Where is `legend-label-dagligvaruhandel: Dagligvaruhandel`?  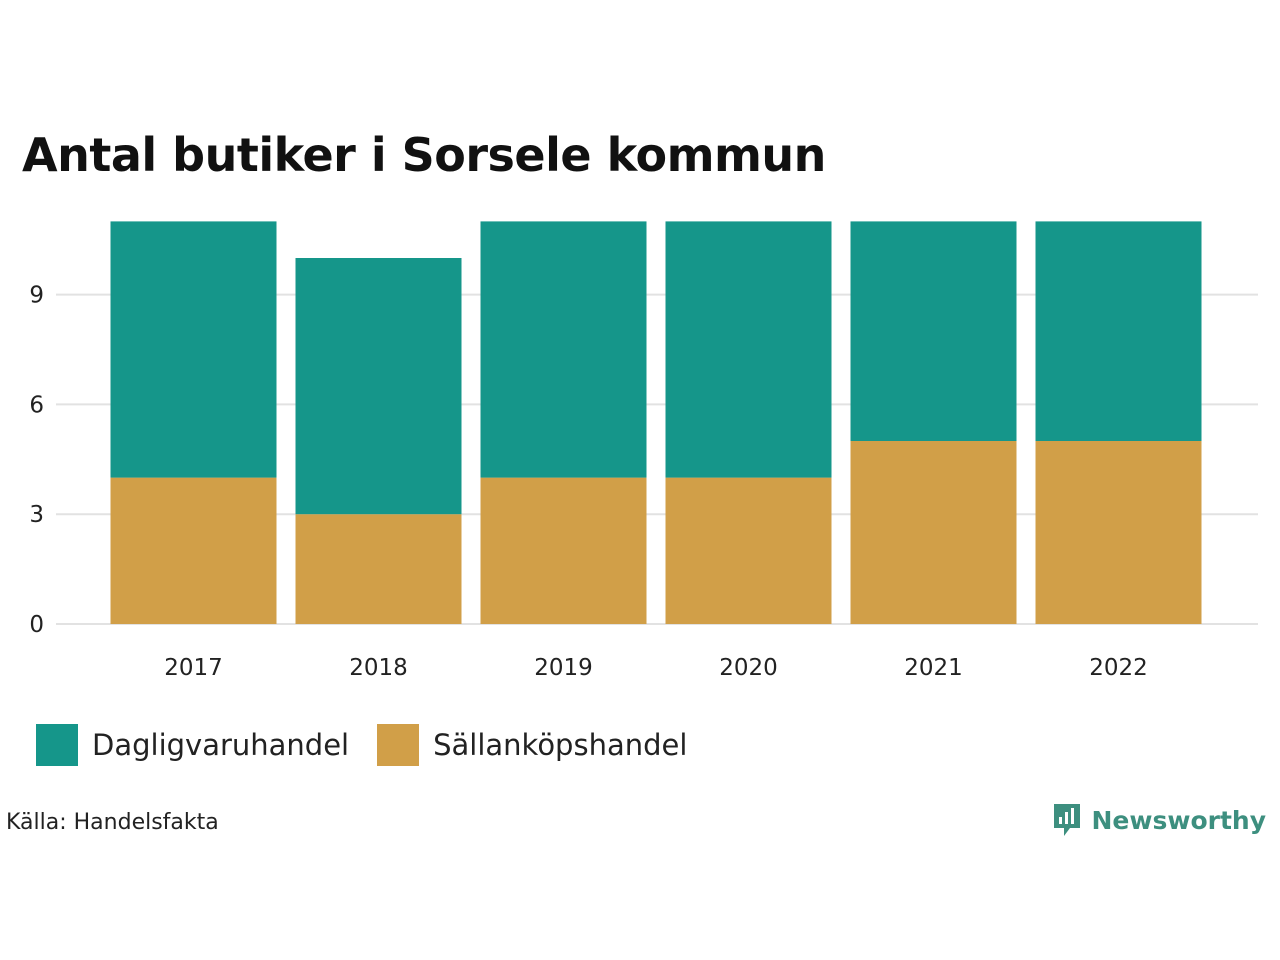 legend-label-dagligvaruhandel: Dagligvaruhandel is located at coordinates (221, 745).